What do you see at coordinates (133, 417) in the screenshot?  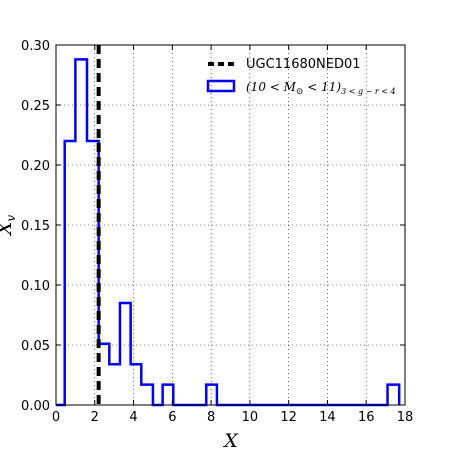 I see `x-tick-label: 4` at bounding box center [133, 417].